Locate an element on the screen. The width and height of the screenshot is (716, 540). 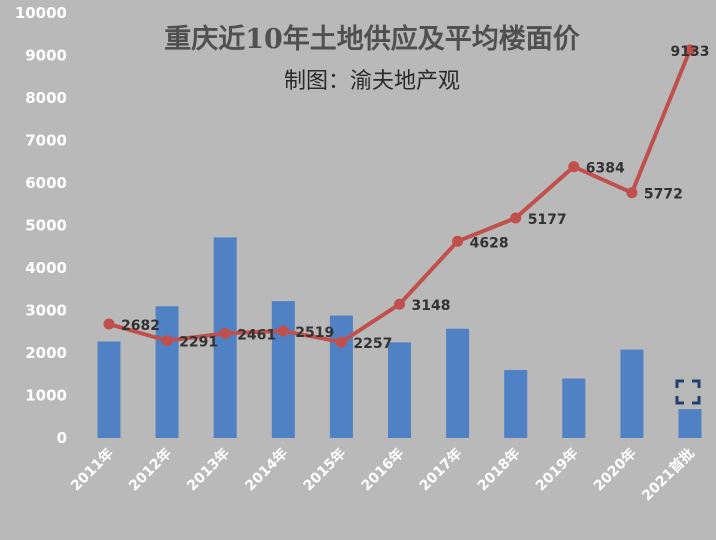
data-label: 2682 is located at coordinates (140, 326).